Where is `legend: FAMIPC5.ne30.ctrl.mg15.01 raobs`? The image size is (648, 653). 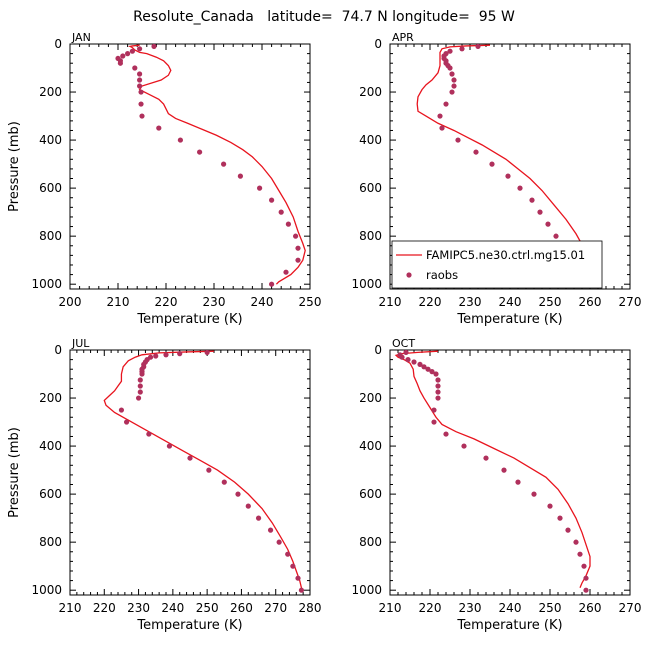 legend: FAMIPC5.ne30.ctrl.mg15.01 raobs is located at coordinates (497, 264).